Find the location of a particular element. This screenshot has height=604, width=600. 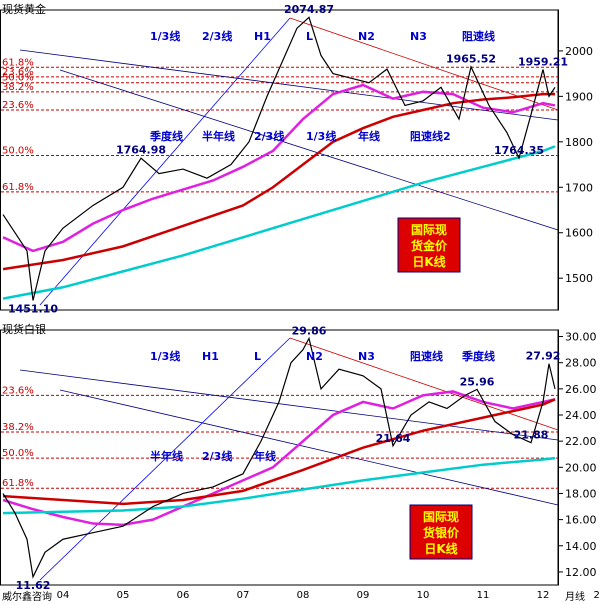

y-tick-label: 20.00 is located at coordinates (581, 467).